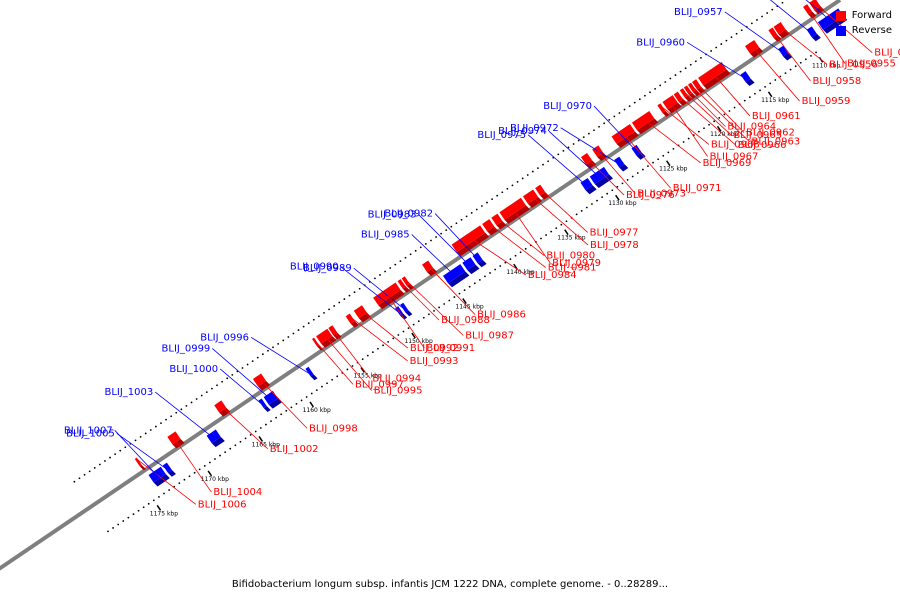  What do you see at coordinates (887, 53) in the screenshot?
I see `gene-label: BLIJ_0954` at bounding box center [887, 53].